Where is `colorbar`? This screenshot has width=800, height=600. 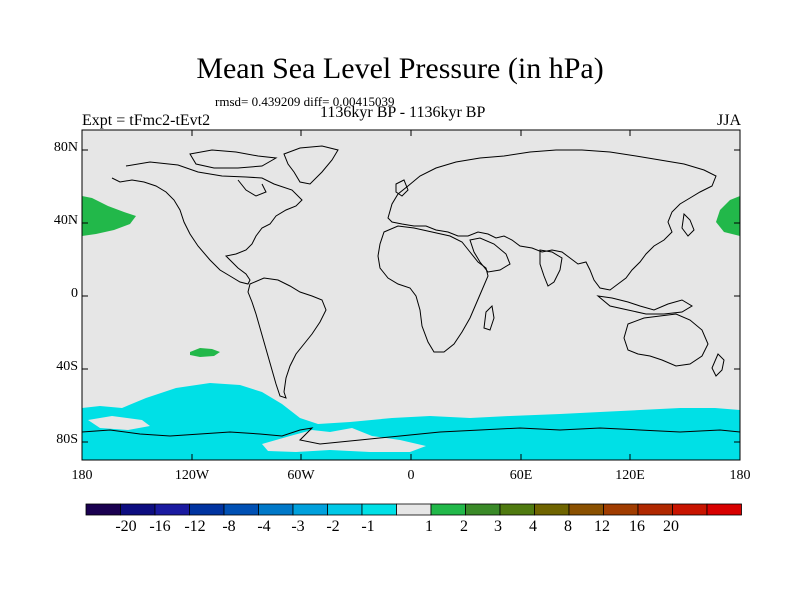 colorbar is located at coordinates (413, 509).